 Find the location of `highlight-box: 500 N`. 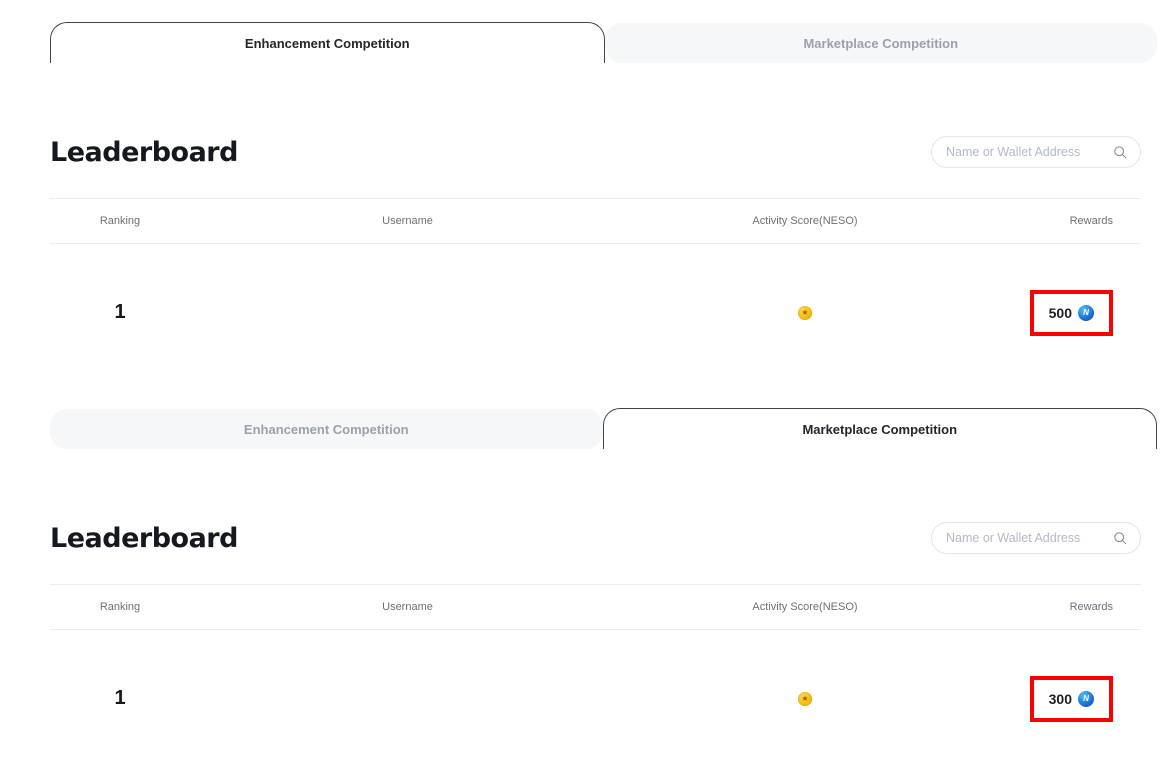

highlight-box: 500 N is located at coordinates (1071, 312).